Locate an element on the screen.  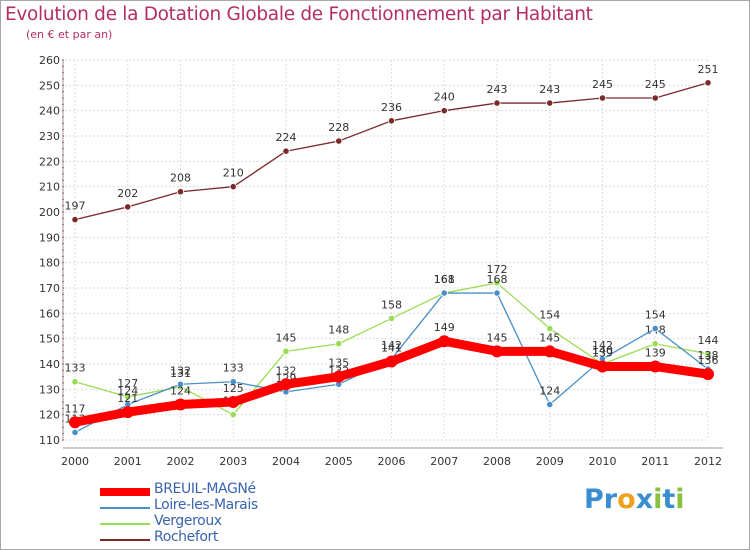
y-tick-label: 220 is located at coordinates (49, 161).